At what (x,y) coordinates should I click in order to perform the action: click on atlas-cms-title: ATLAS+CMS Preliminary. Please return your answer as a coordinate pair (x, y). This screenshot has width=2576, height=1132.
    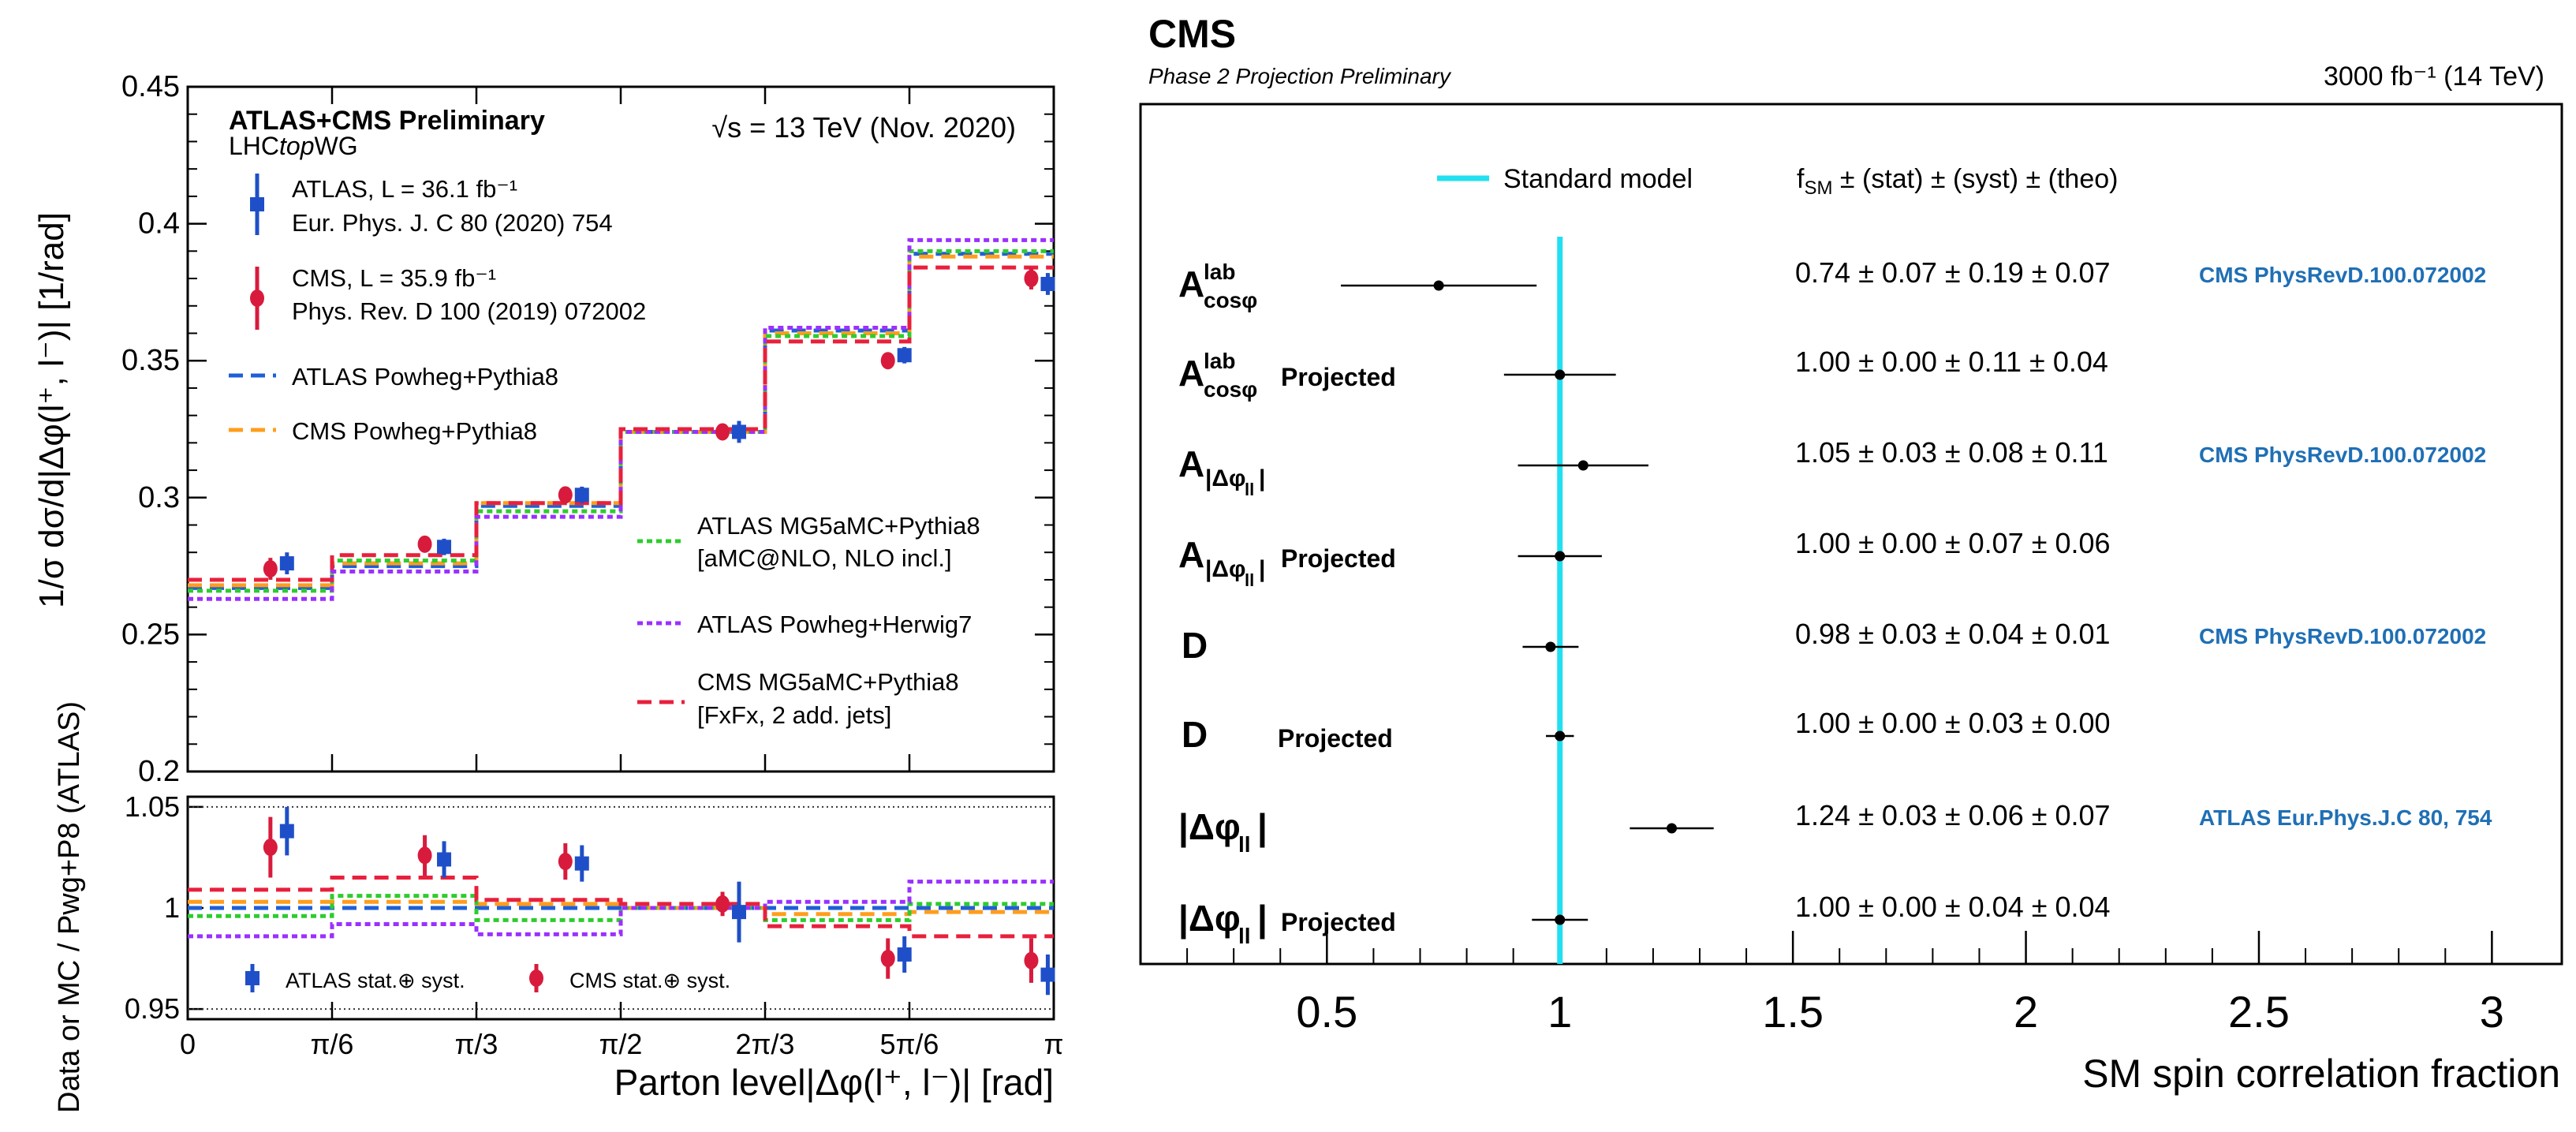
    Looking at the image, I should click on (387, 121).